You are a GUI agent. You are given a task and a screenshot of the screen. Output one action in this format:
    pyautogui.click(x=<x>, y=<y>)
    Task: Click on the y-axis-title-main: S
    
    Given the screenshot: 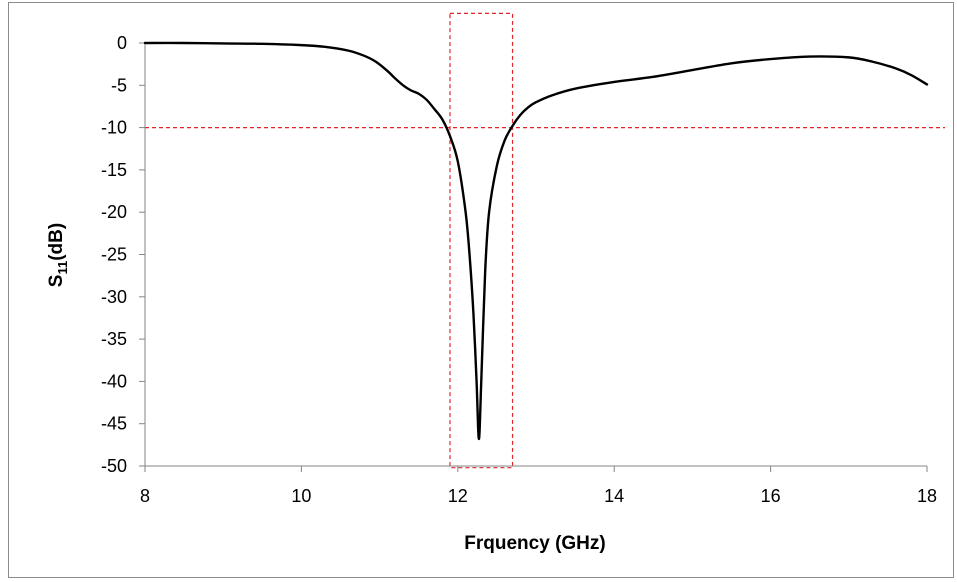 What is the action you would take?
    pyautogui.click(x=56, y=281)
    